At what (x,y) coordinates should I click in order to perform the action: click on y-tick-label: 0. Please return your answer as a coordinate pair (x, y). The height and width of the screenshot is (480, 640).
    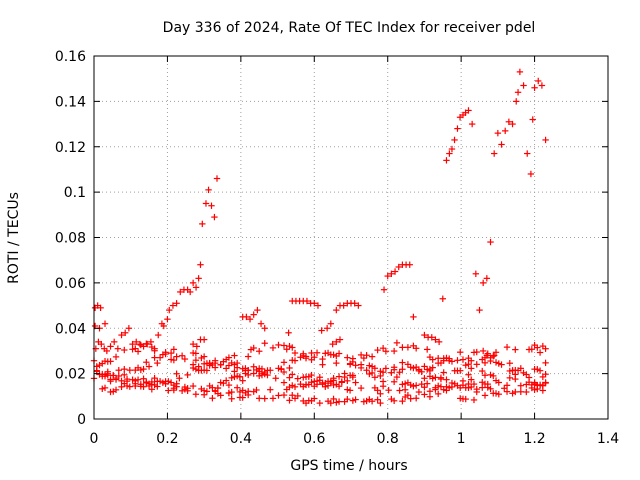
    Looking at the image, I should click on (81, 420).